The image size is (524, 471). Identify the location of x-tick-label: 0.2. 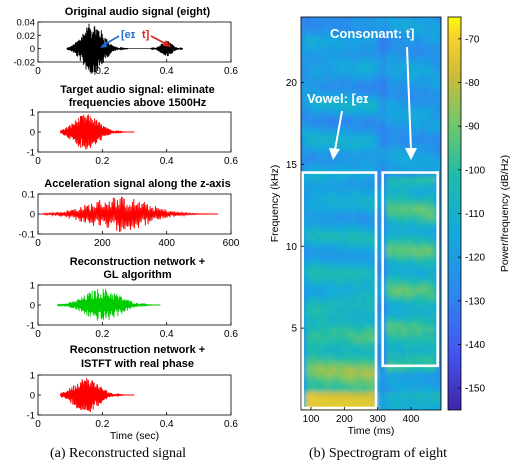
(102, 334).